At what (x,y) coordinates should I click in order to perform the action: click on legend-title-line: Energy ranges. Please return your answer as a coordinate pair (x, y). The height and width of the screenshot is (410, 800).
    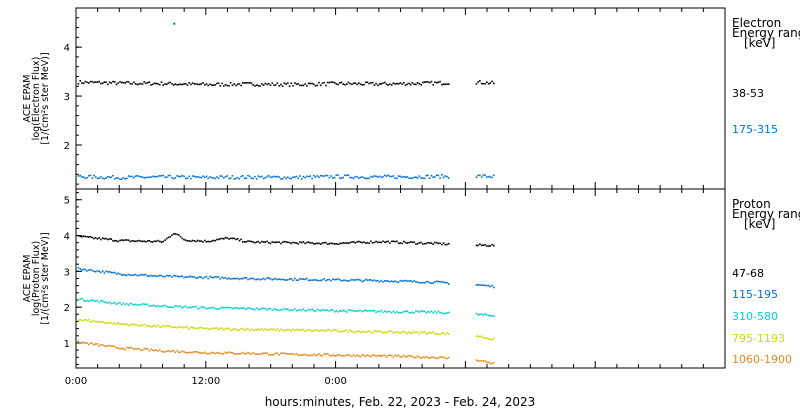
    Looking at the image, I should click on (766, 214).